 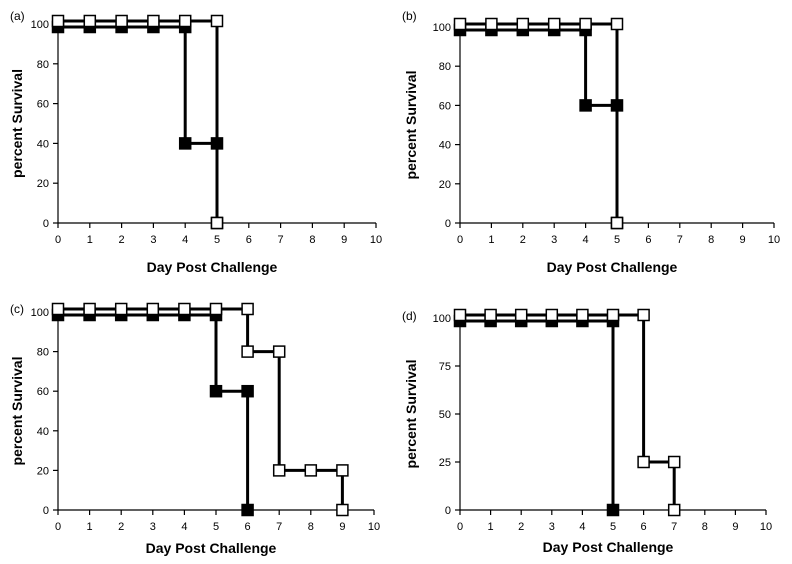 What do you see at coordinates (445, 415) in the screenshot?
I see `y-tick-label: 50` at bounding box center [445, 415].